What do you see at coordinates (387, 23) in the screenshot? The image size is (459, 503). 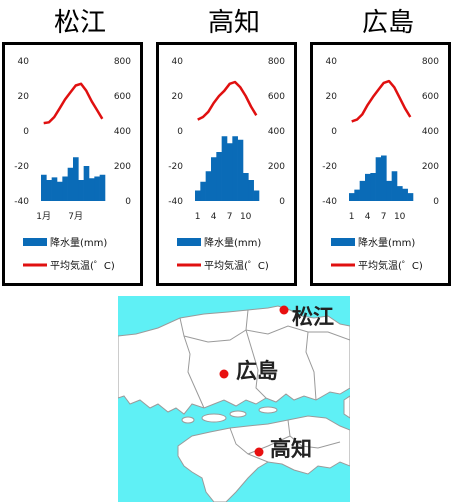 I see `chart-title-hiroshima: 広島` at bounding box center [387, 23].